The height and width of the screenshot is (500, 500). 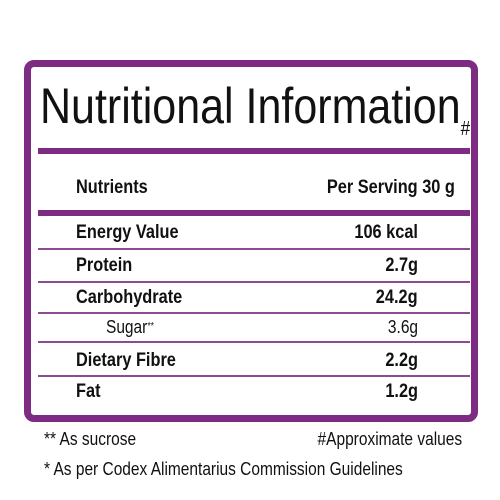 I want to click on footnote: ** As sucrose, so click(x=97, y=439).